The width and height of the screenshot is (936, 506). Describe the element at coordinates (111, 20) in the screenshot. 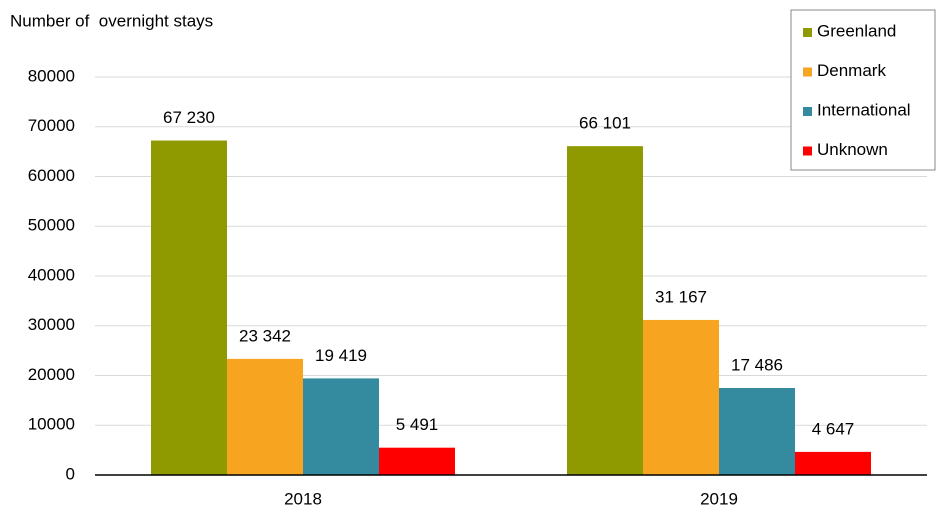

I see `y-axis-title: Number of overnight stays` at that location.